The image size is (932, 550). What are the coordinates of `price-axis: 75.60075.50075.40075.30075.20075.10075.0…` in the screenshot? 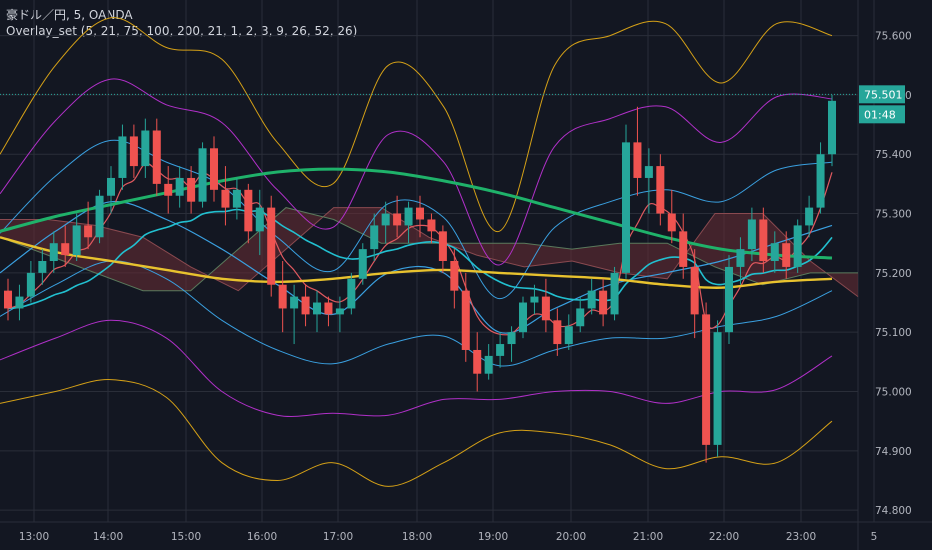 It's located at (893, 274).